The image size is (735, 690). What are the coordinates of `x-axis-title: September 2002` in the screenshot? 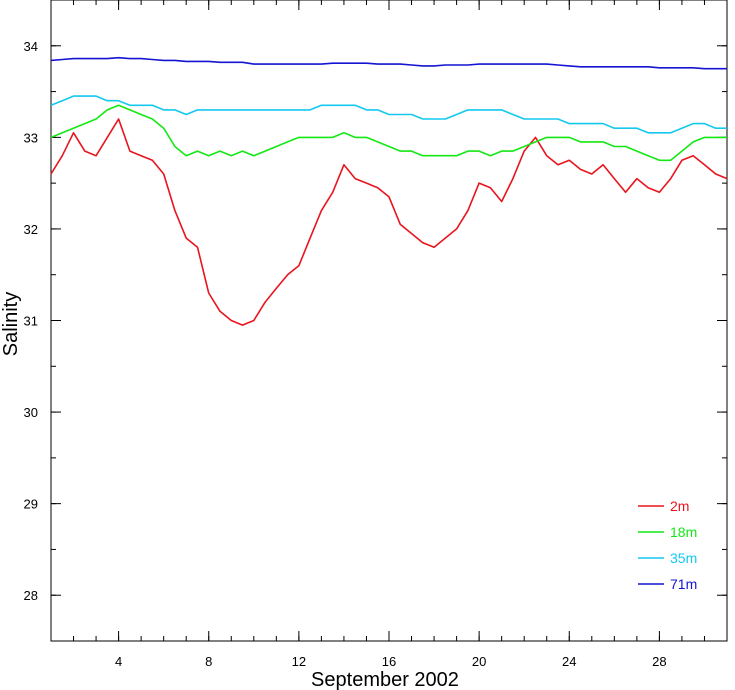 It's located at (385, 679).